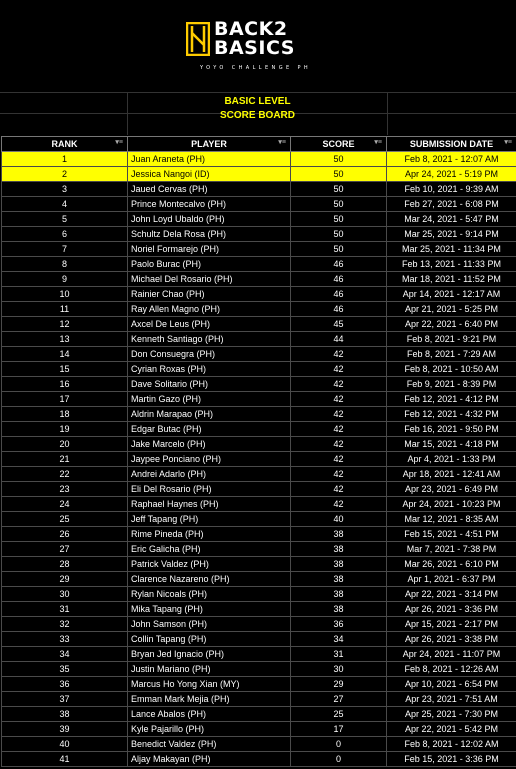  Describe the element at coordinates (64, 669) in the screenshot. I see `rank-cell: 35` at that location.